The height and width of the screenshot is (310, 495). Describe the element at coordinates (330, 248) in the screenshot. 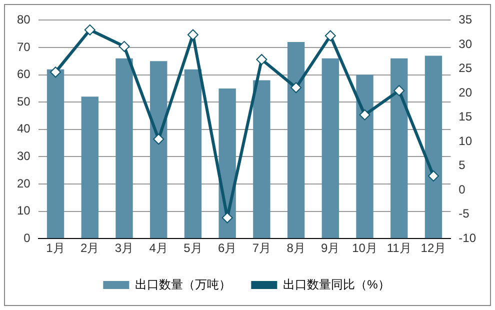

I see `x-tick-label: 9月` at that location.